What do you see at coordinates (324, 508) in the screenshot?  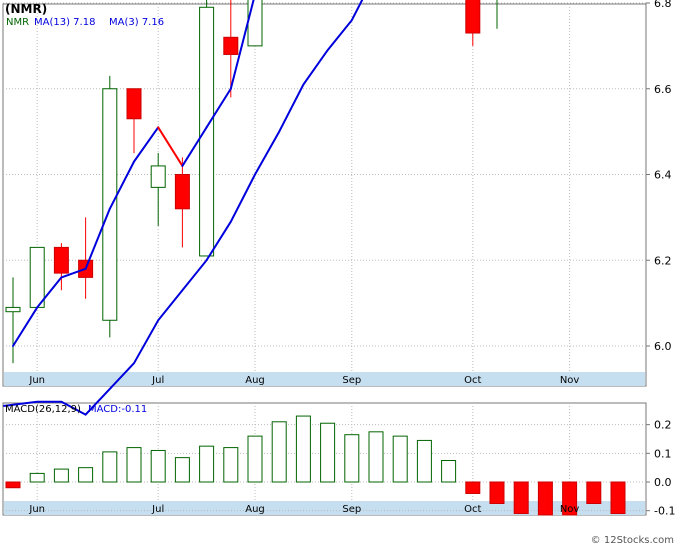 I see `macd-axis-band` at bounding box center [324, 508].